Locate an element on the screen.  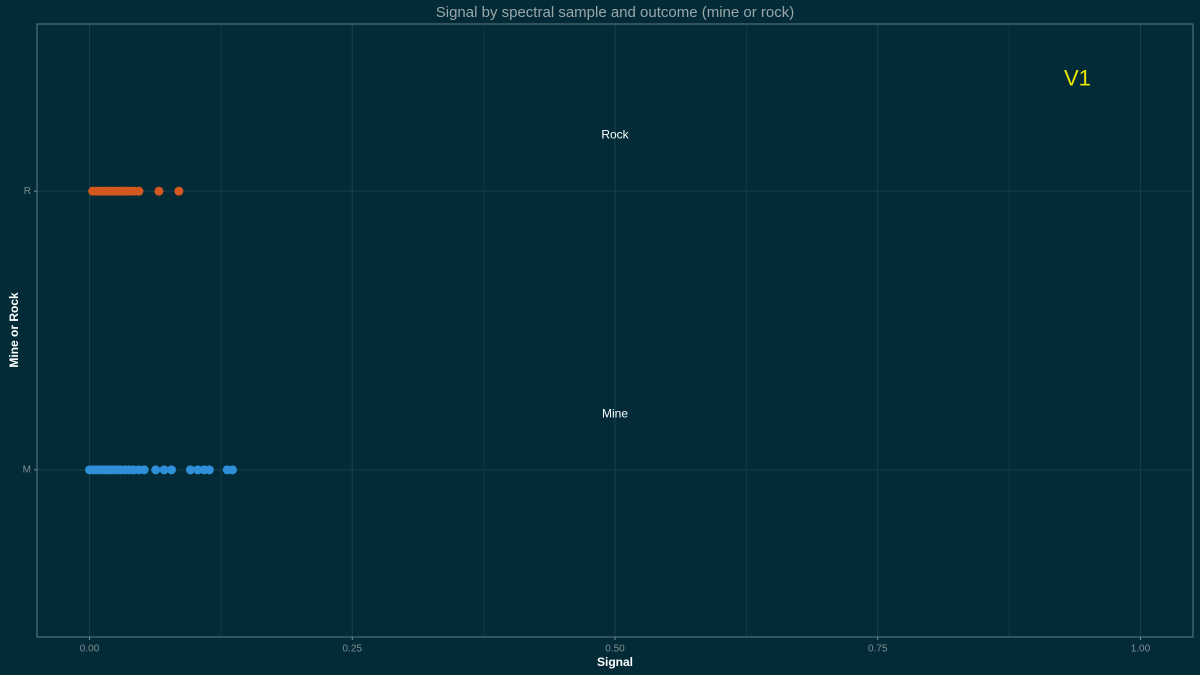
y-axis-title: Mine or Rock is located at coordinates (14, 330).